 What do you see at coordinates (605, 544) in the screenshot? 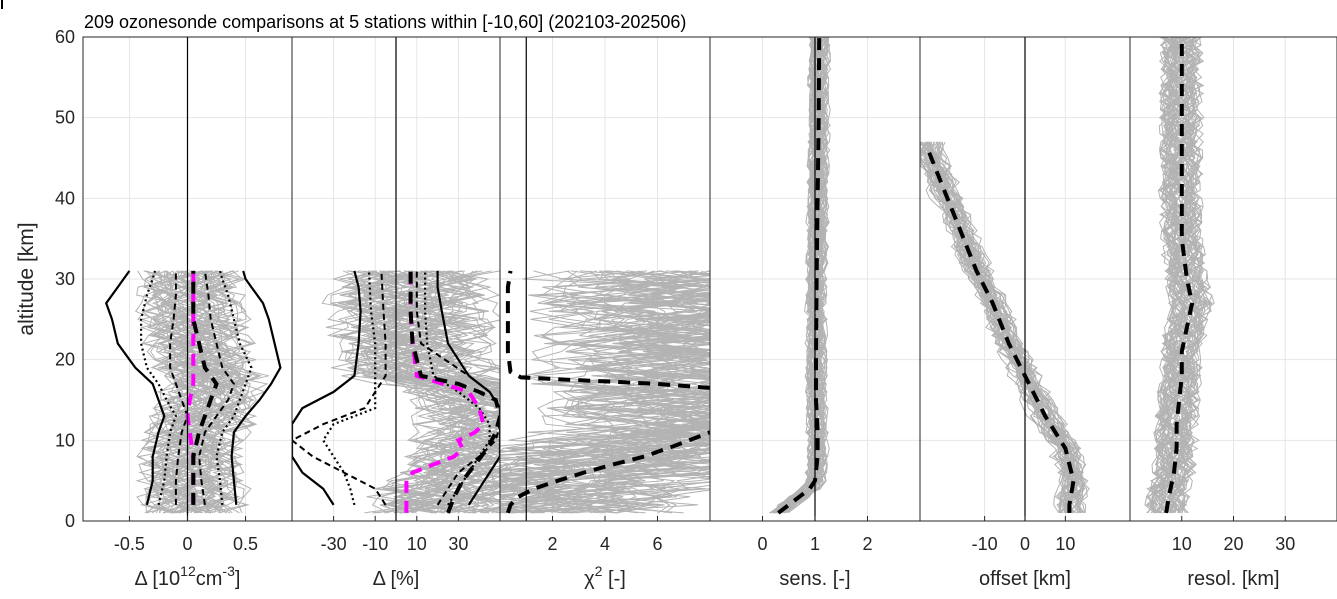
I see `x-tick-label: 4` at bounding box center [605, 544].